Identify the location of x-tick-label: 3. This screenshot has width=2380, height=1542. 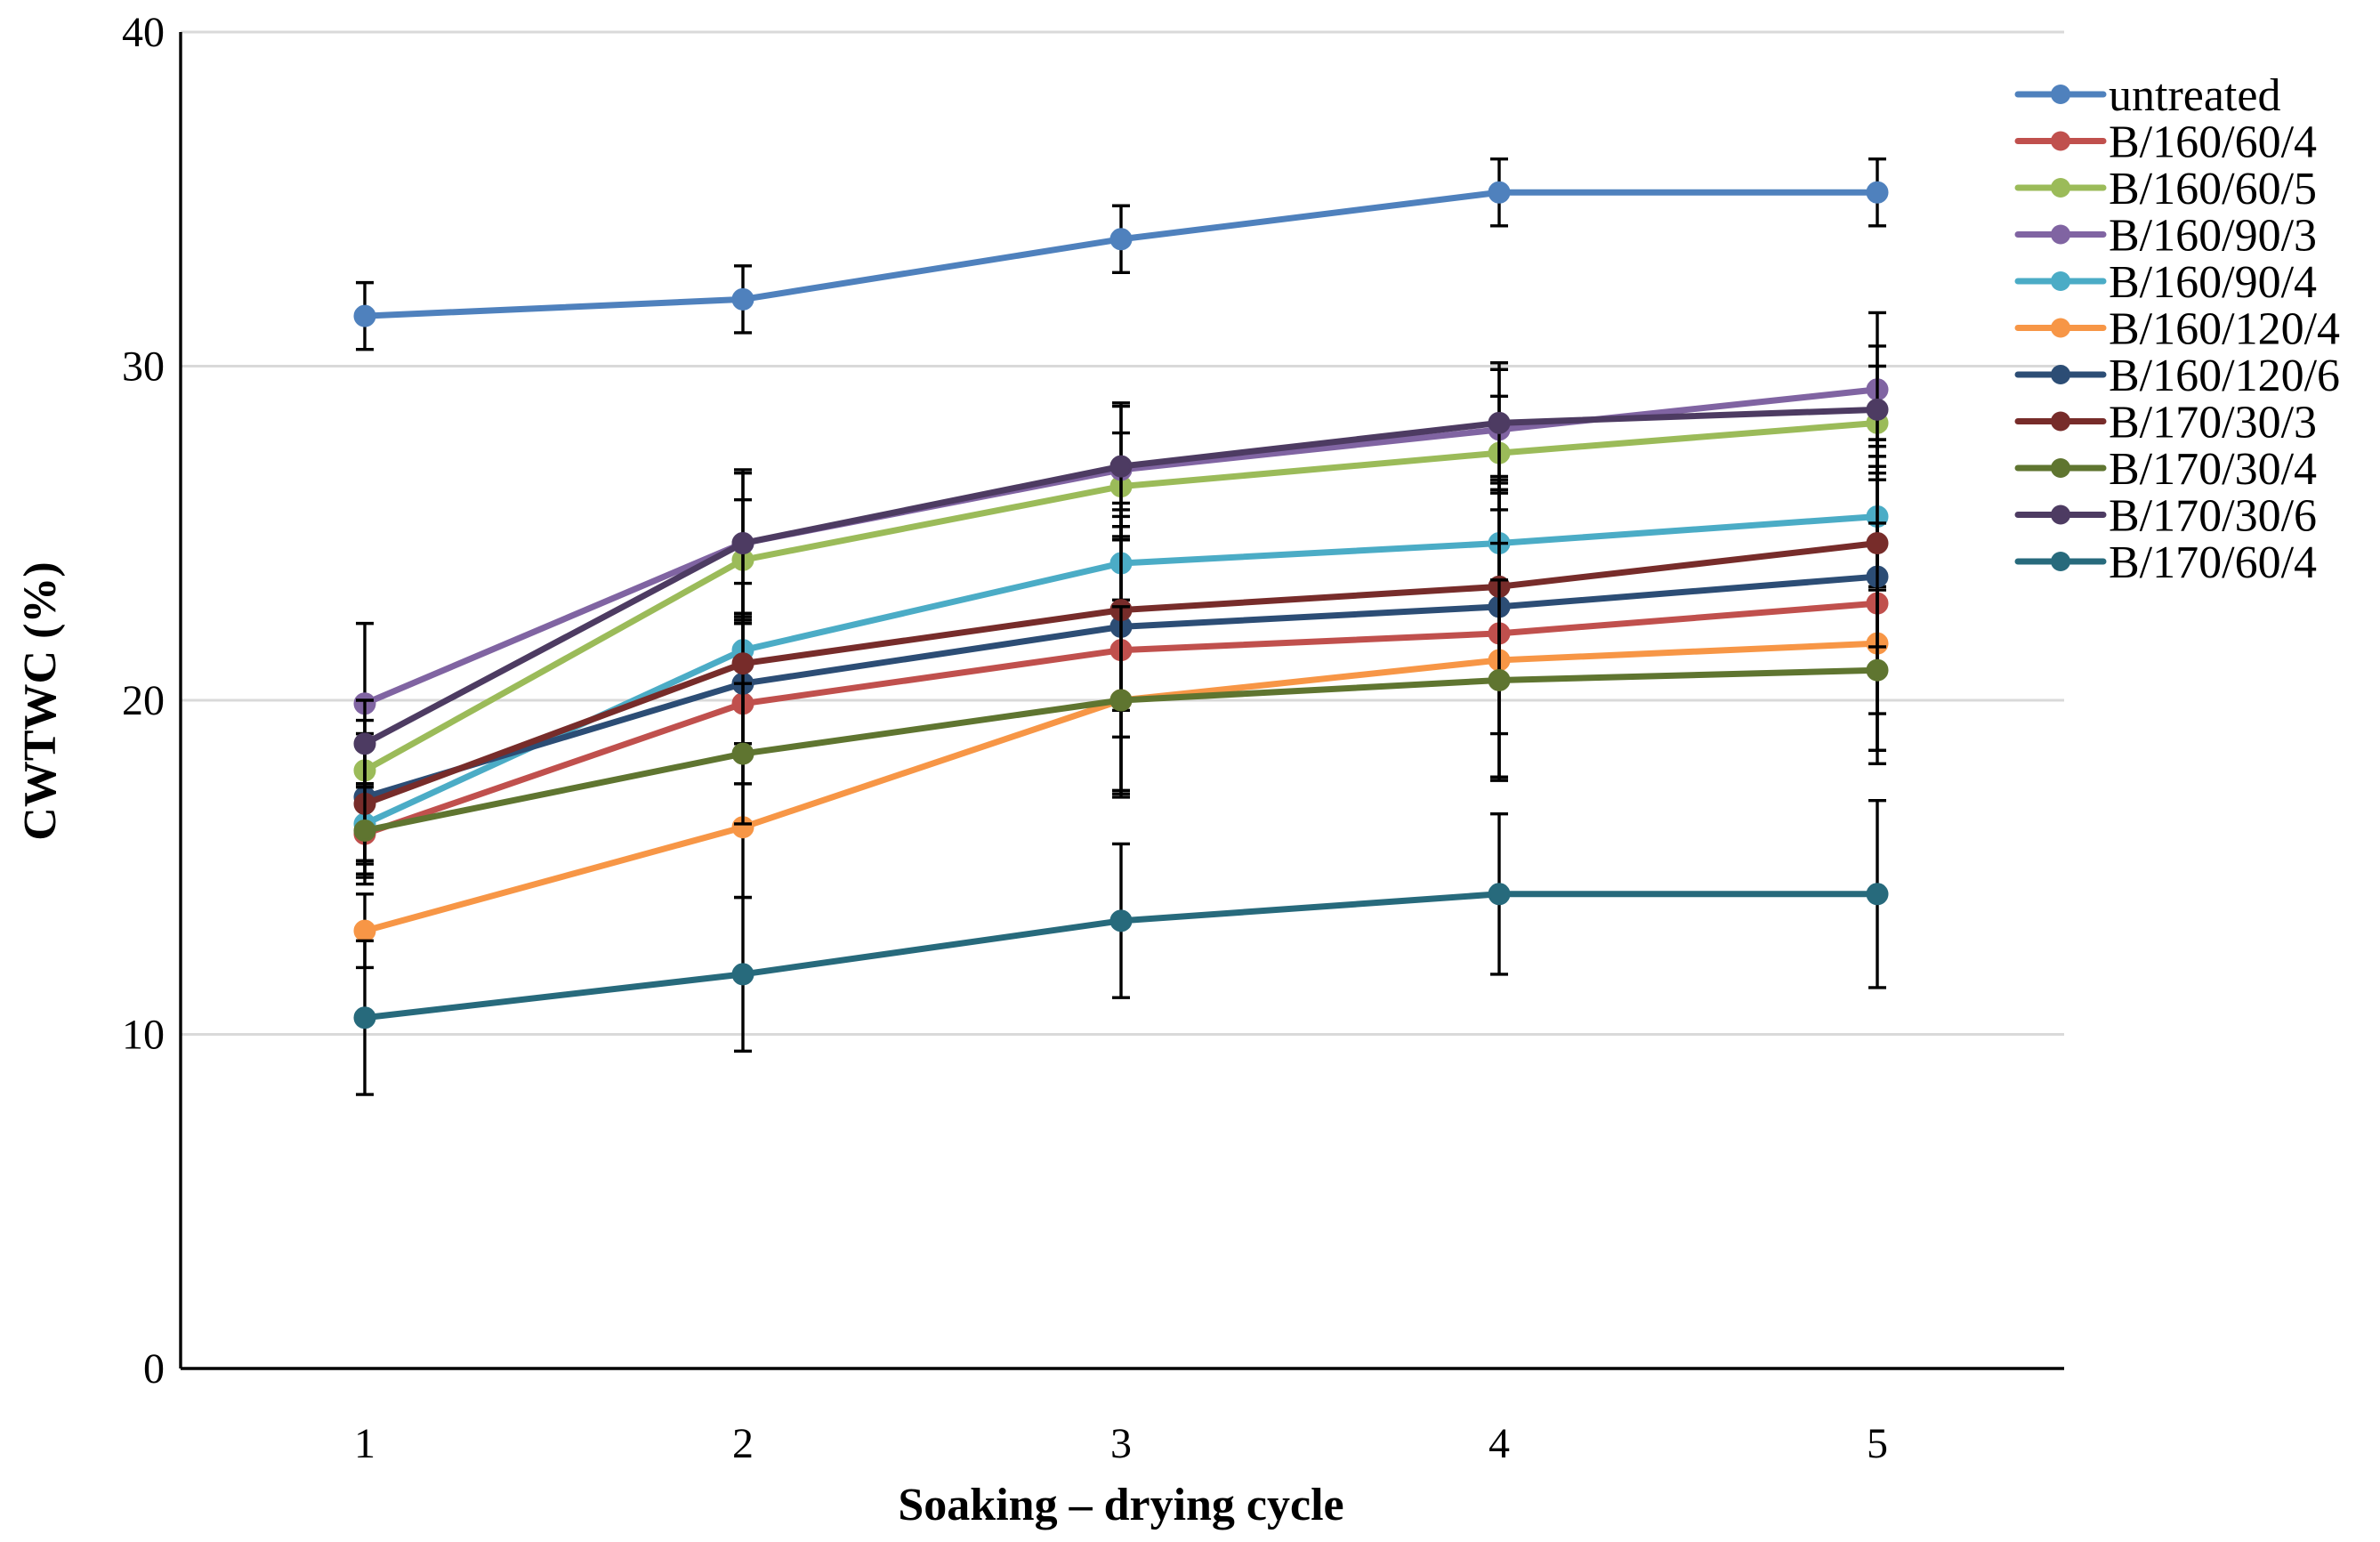
(1121, 1443).